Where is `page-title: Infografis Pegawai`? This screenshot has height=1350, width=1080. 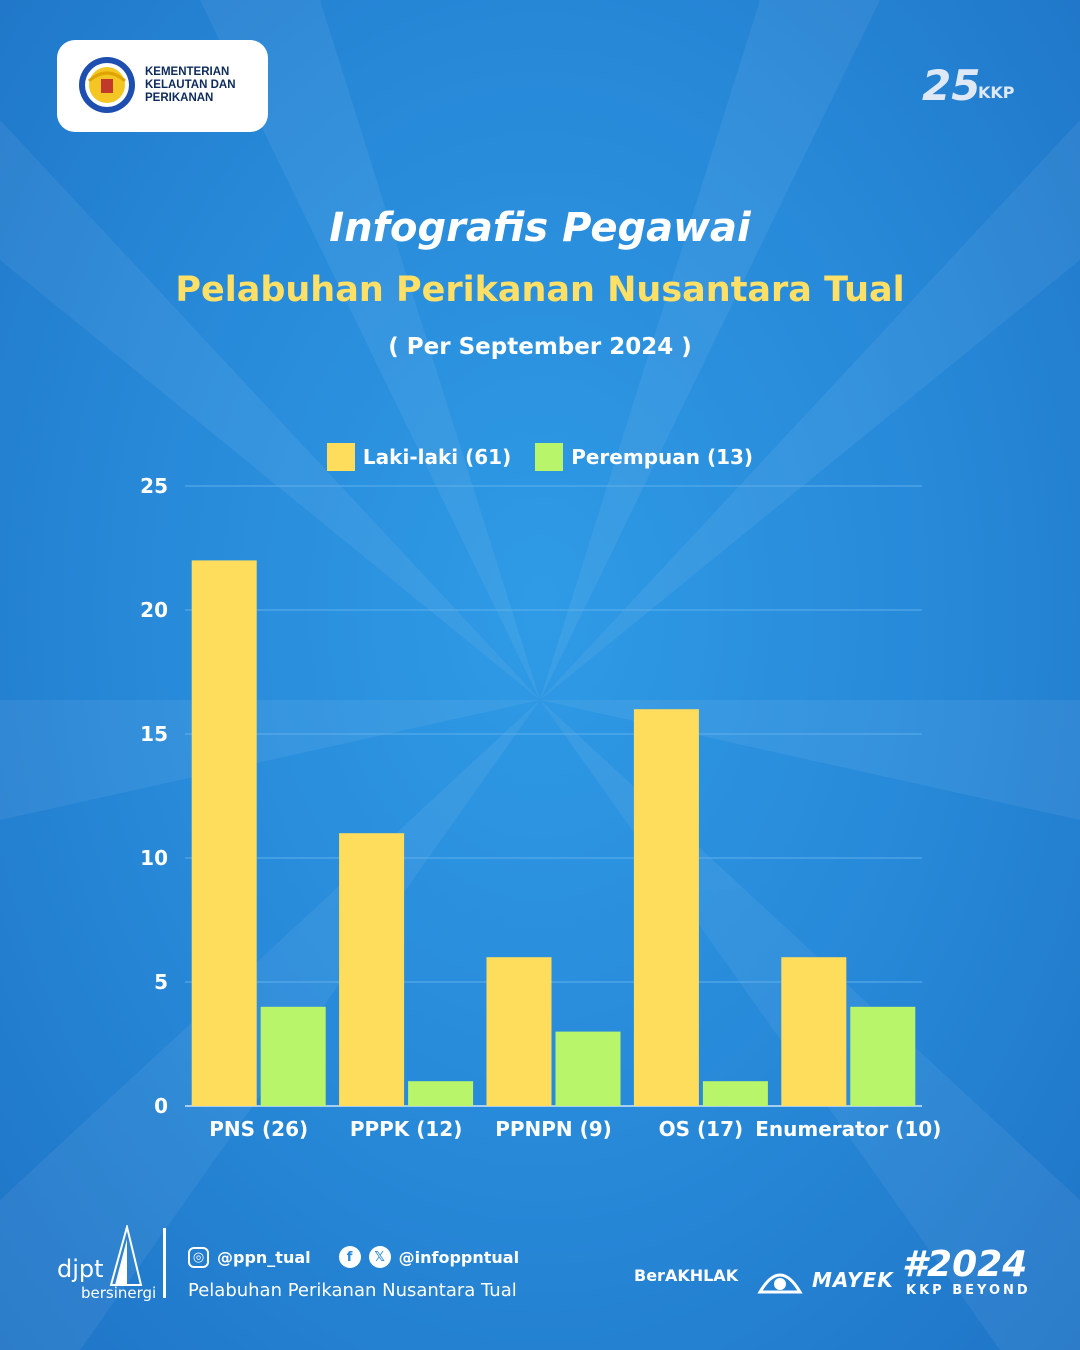
page-title: Infografis Pegawai is located at coordinates (540, 228).